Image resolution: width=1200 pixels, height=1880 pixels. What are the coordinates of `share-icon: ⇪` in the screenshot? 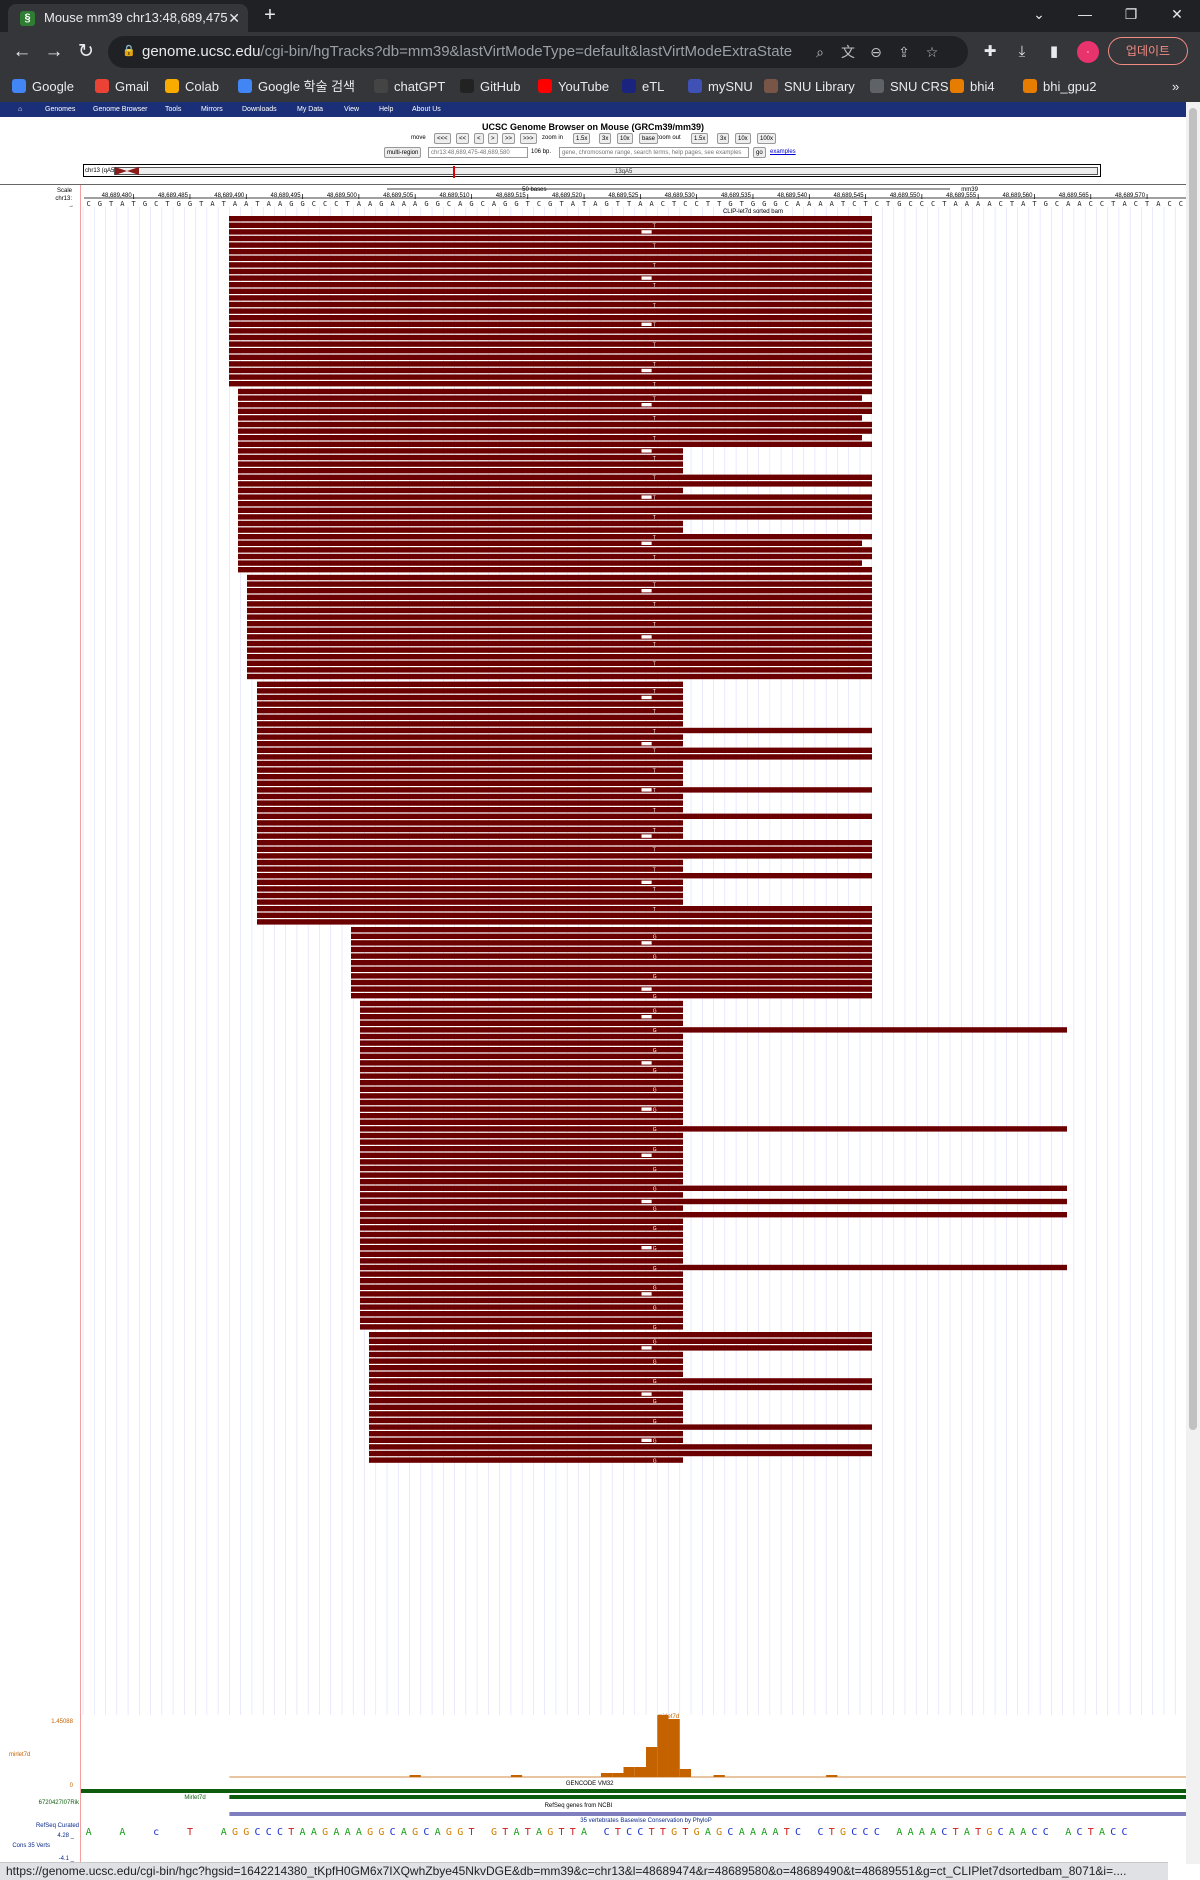 It's located at (904, 52).